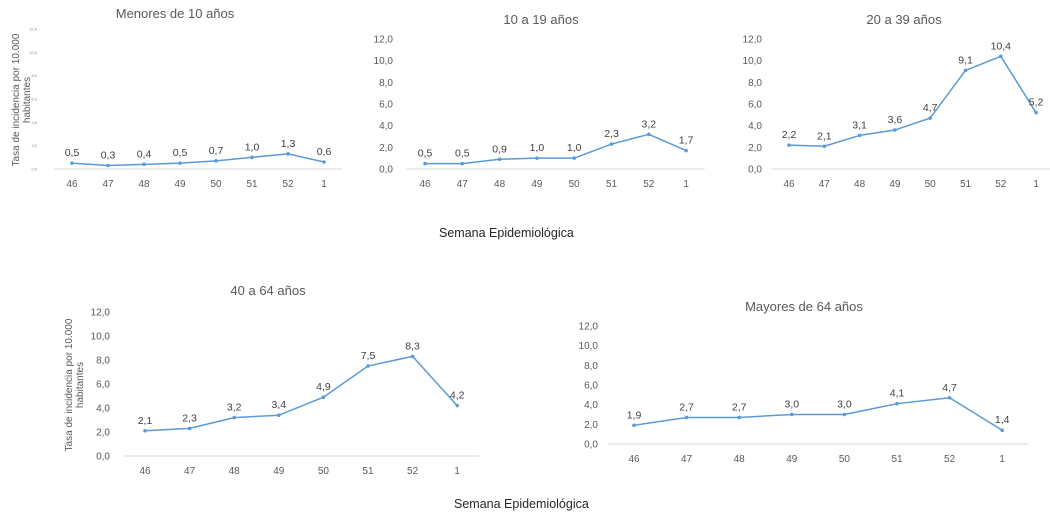 The image size is (1050, 513). Describe the element at coordinates (323, 387) in the screenshot. I see `data-label: 4,9` at that location.